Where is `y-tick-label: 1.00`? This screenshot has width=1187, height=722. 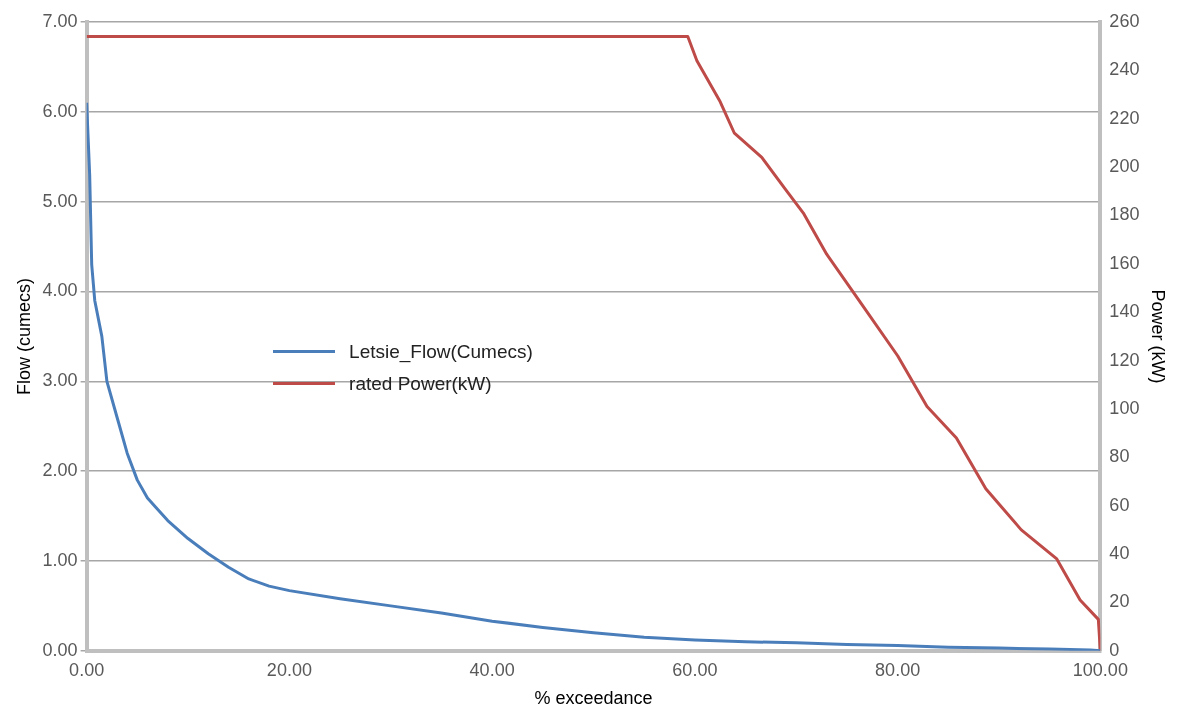
y-tick-label: 1.00 is located at coordinates (60, 559).